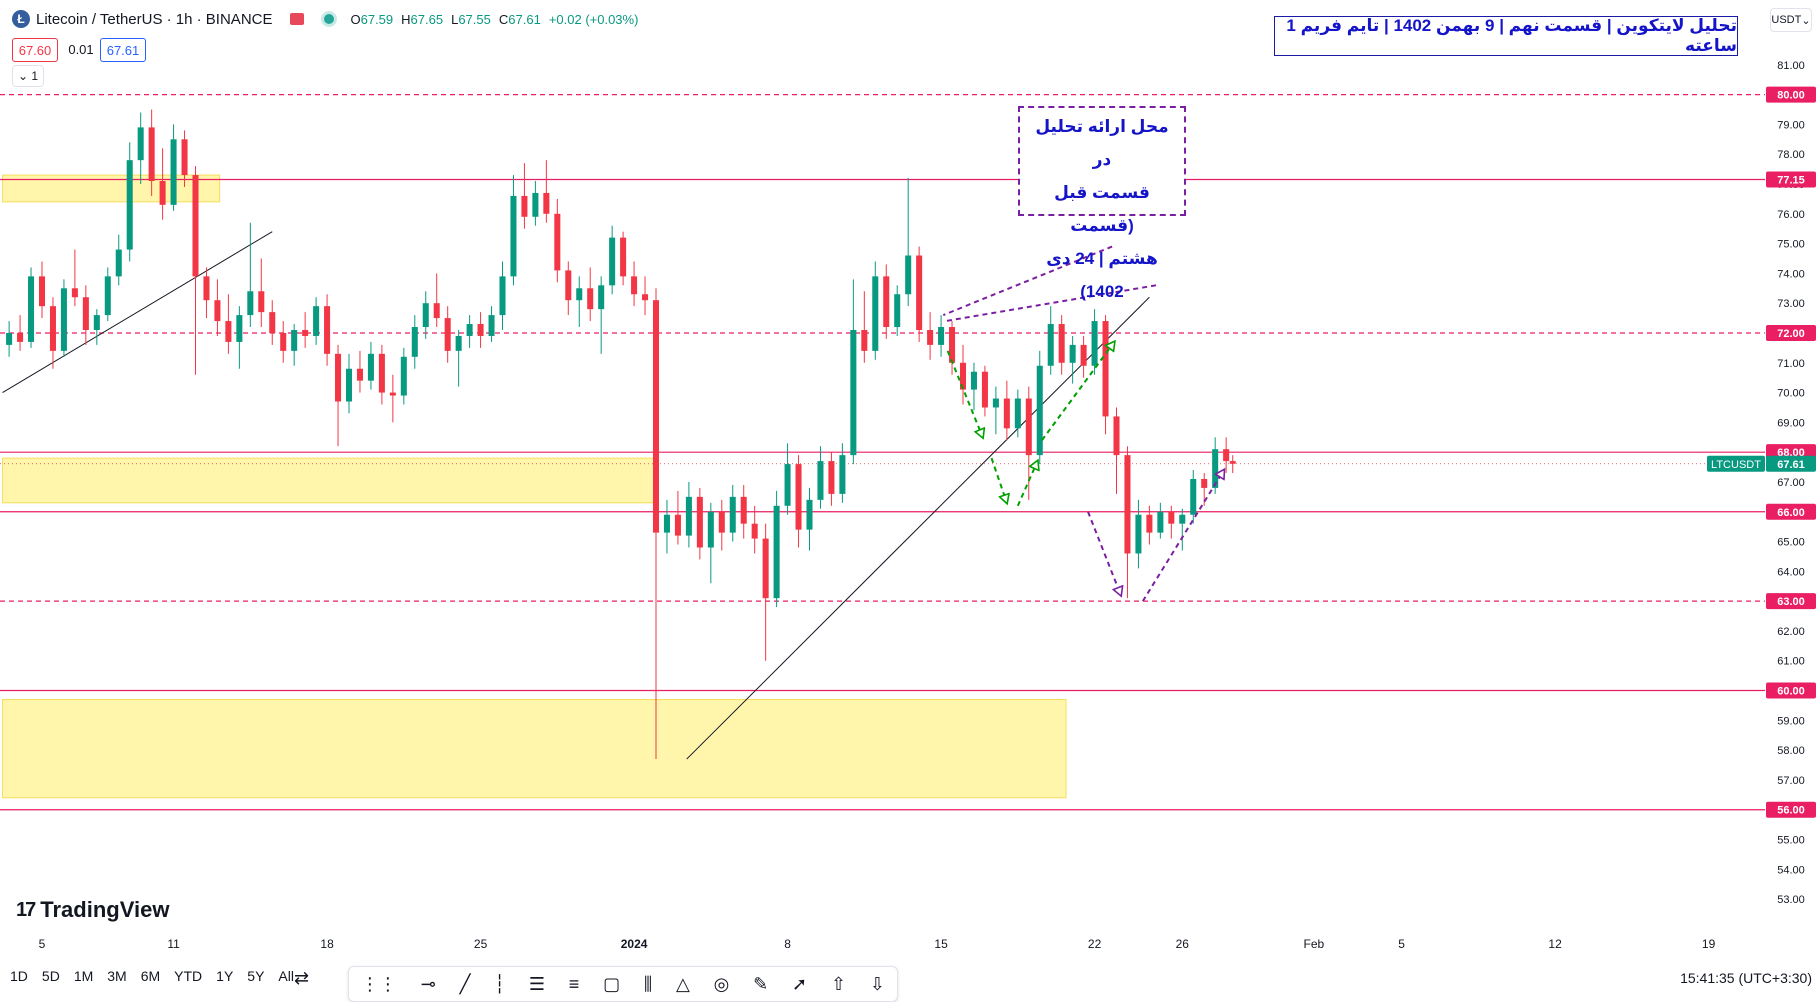  Describe the element at coordinates (877, 983) in the screenshot. I see `arrow-down-icon: ⇩` at that location.